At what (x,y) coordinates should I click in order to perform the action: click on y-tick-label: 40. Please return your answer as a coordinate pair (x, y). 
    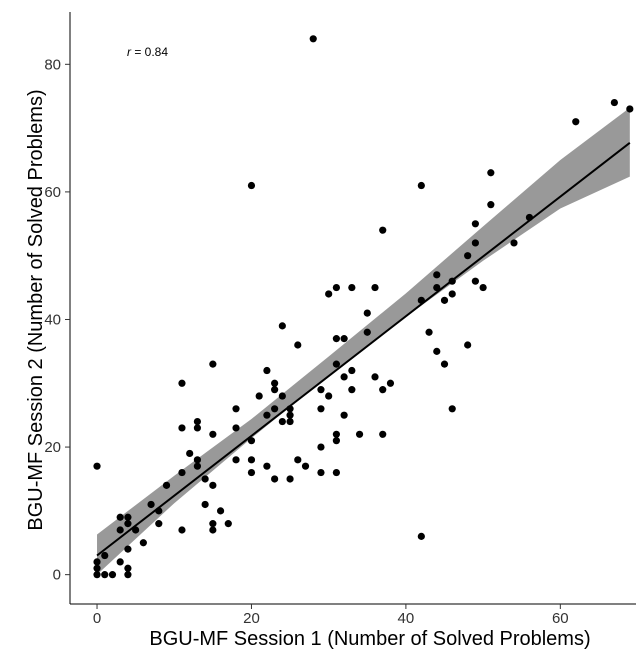
    Looking at the image, I should click on (52, 319).